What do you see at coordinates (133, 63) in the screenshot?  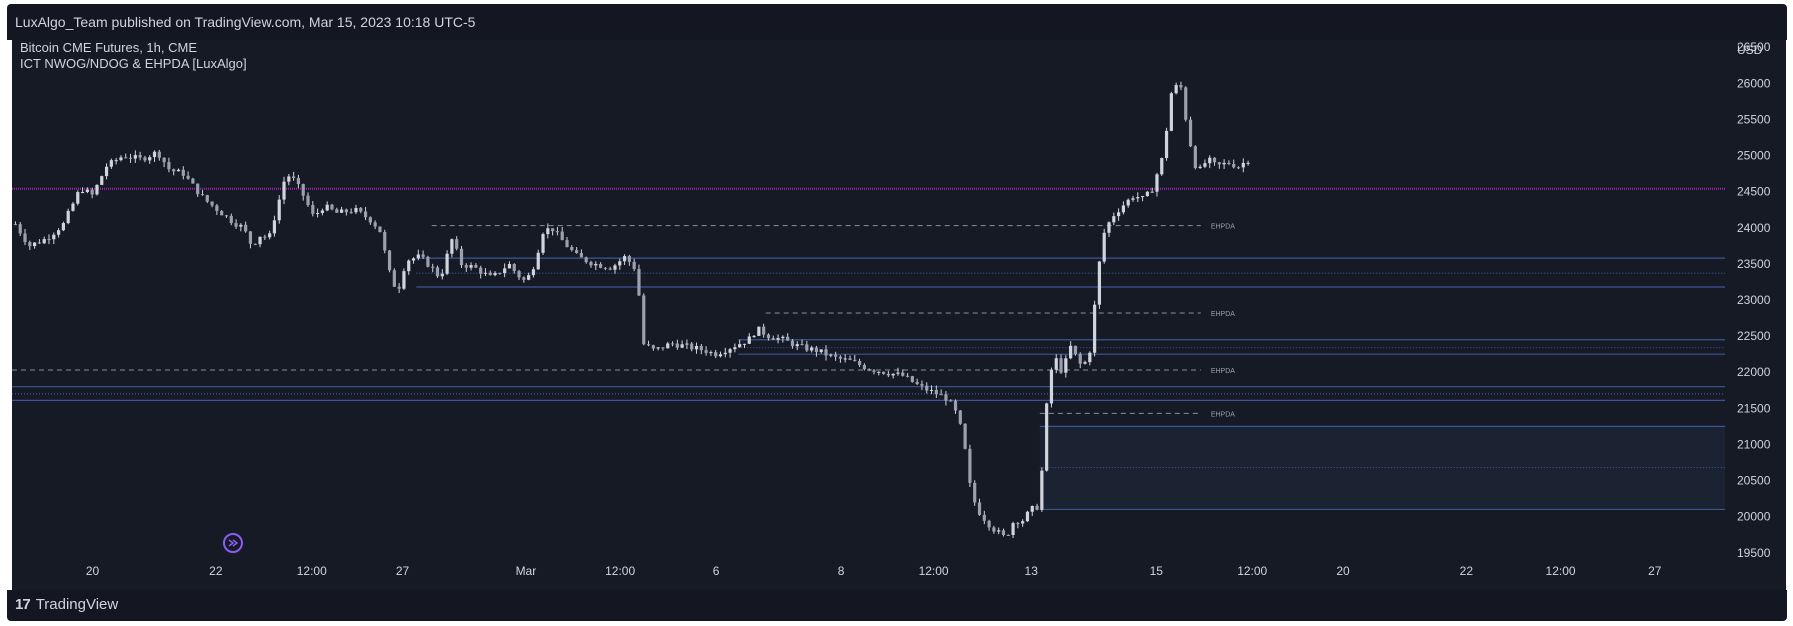 I see `indicator-legend: ICT NWOG/NDOG & EHPDA [LuxAlgo]` at bounding box center [133, 63].